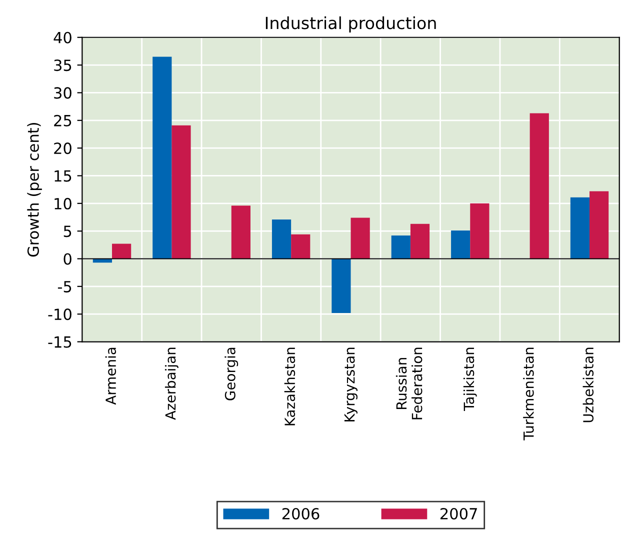 The height and width of the screenshot is (534, 632). Describe the element at coordinates (470, 379) in the screenshot. I see `x-tick-label: Tajikistan` at that location.